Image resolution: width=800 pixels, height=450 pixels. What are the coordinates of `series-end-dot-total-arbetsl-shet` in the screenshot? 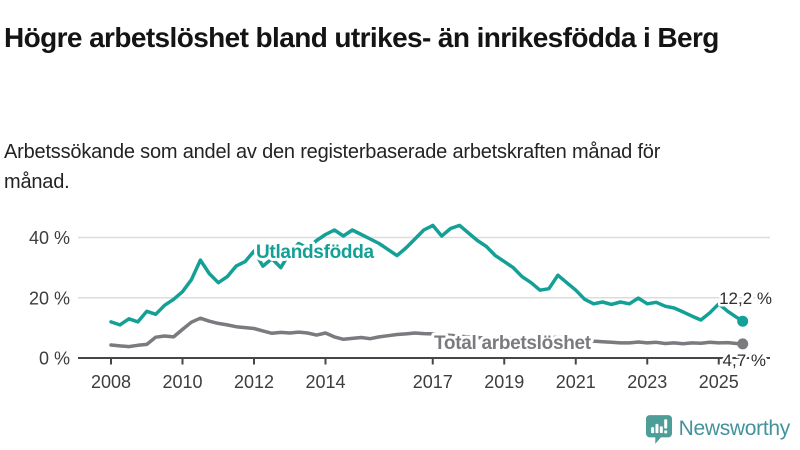 It's located at (743, 344).